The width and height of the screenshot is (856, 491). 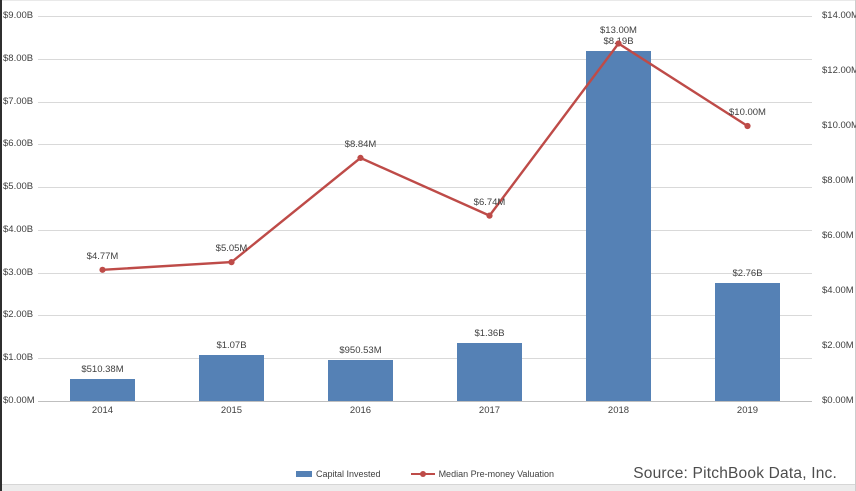 What do you see at coordinates (839, 15) in the screenshot?
I see `right-axis-tick-label: $14.00M` at bounding box center [839, 15].